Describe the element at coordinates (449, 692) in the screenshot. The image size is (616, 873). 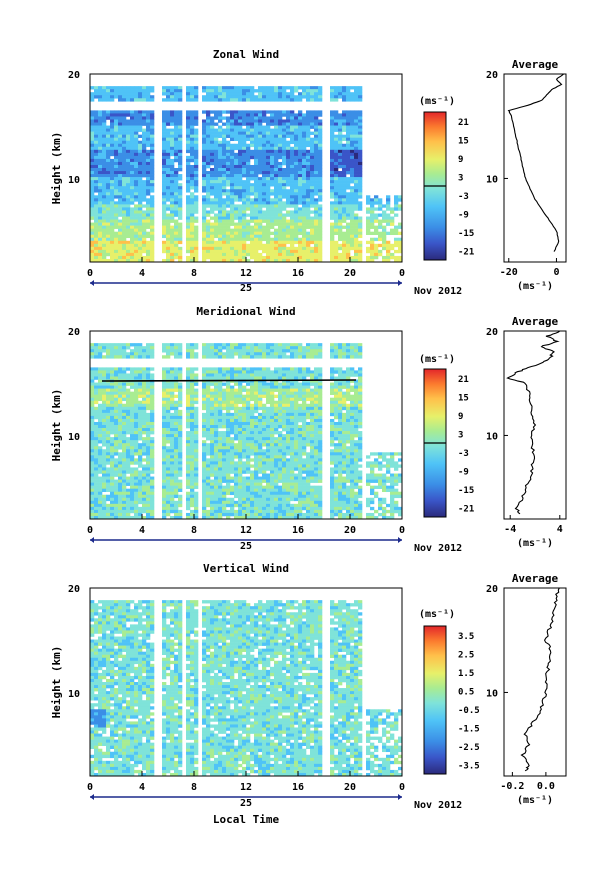
I see `colorbar: (ms⁻¹) 3.5 2.5 1.5 0.5 -0.5 -1.5 -2.5 -3.5` at that location.